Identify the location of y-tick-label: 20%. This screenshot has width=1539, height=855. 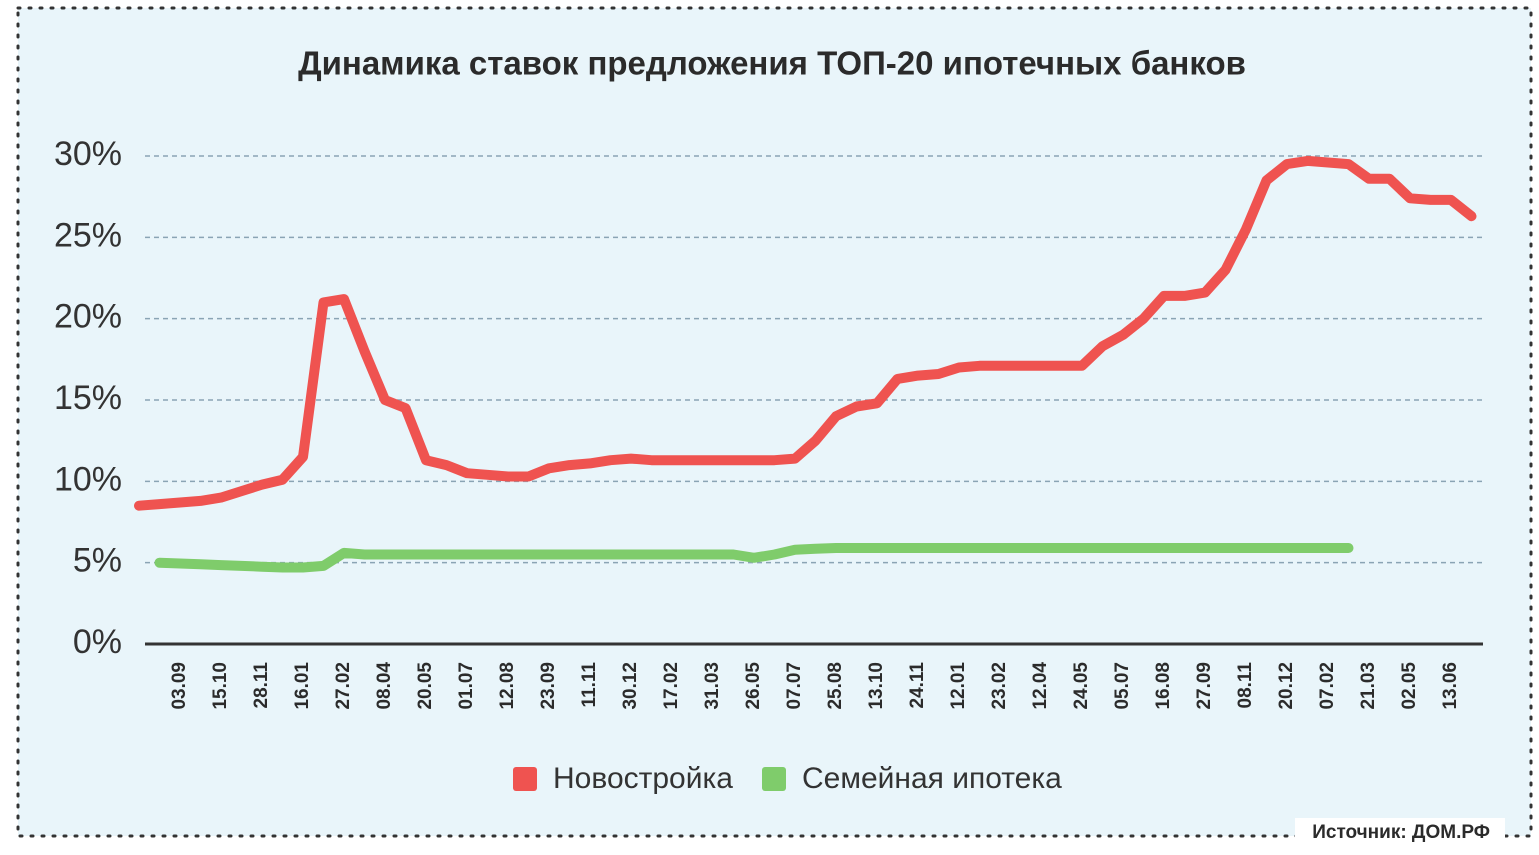
(88, 317).